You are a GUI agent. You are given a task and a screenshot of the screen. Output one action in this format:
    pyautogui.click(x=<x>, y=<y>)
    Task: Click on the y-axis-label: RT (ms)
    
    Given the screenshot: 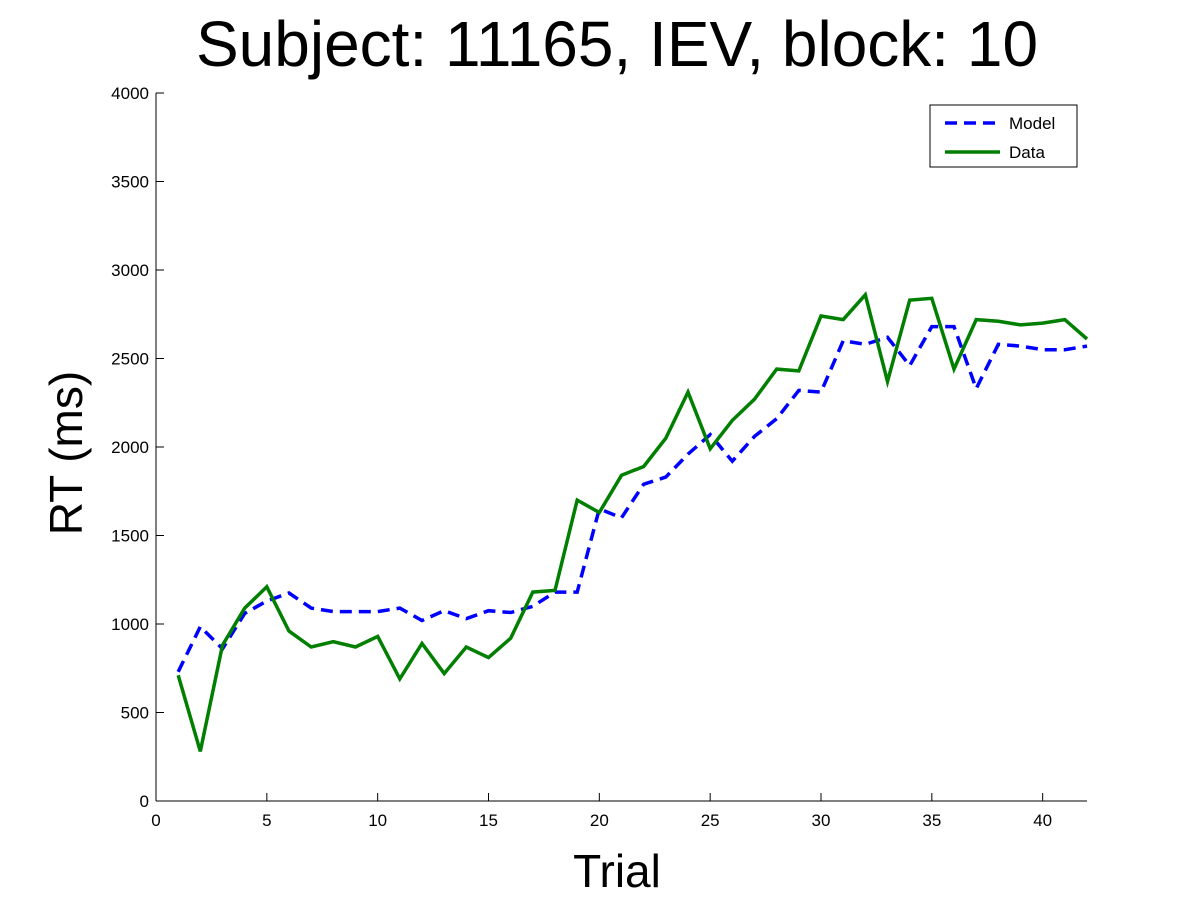 What is the action you would take?
    pyautogui.click(x=66, y=453)
    